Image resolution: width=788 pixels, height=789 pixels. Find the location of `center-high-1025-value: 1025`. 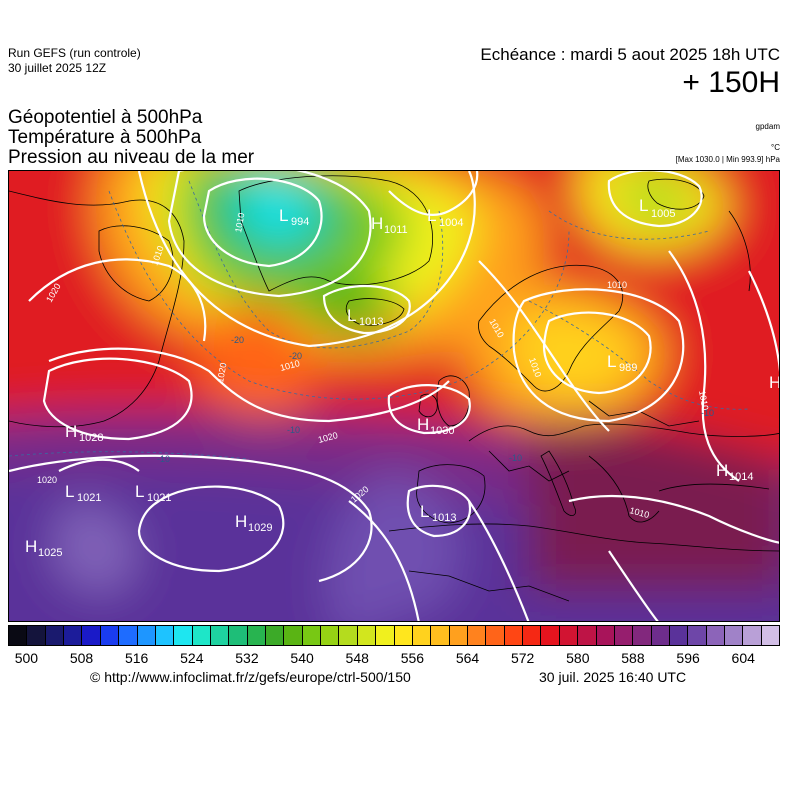

center-high-1025-value: 1025 is located at coordinates (50, 553).